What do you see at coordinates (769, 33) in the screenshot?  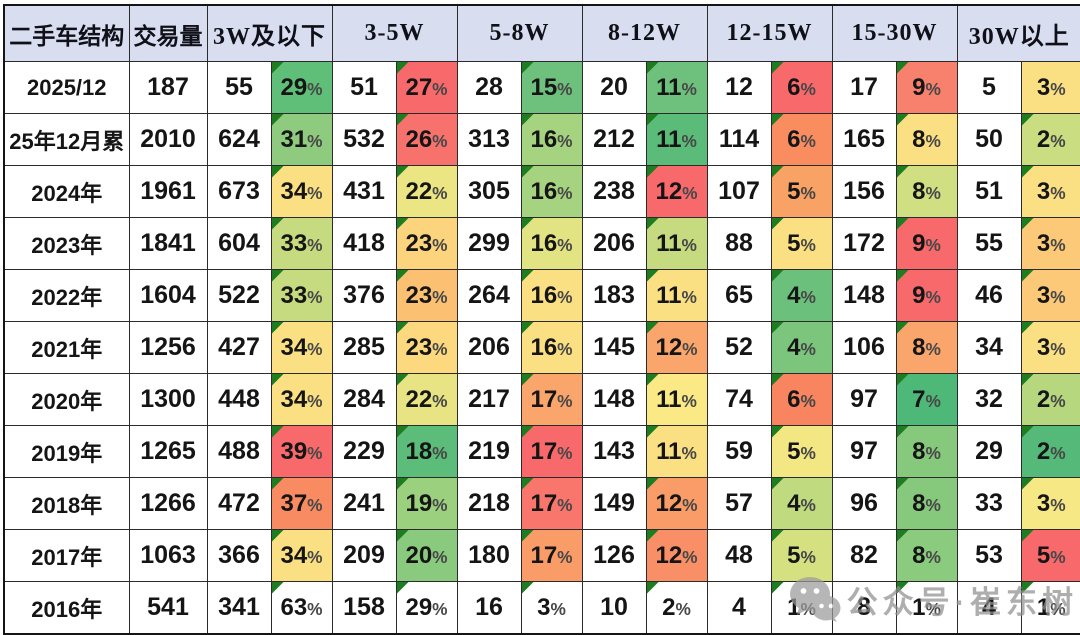 I see `price-group-header-4: 12-15W` at bounding box center [769, 33].